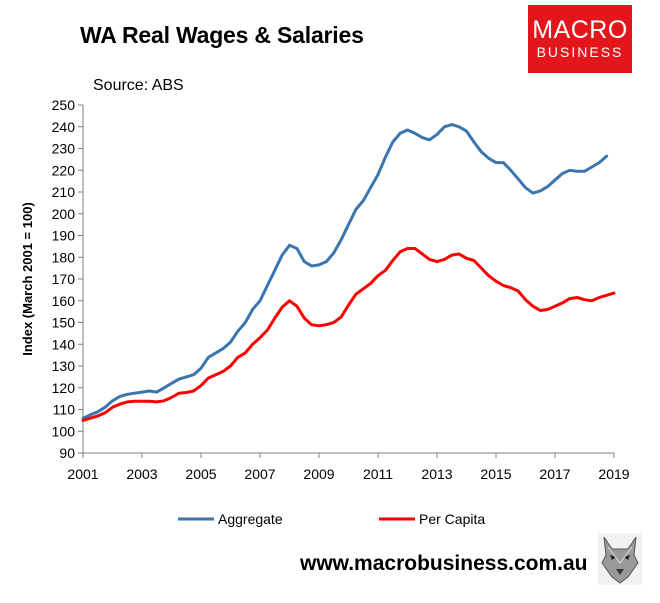  What do you see at coordinates (444, 563) in the screenshot?
I see `website-url: www.macrobusiness.com.au` at bounding box center [444, 563].